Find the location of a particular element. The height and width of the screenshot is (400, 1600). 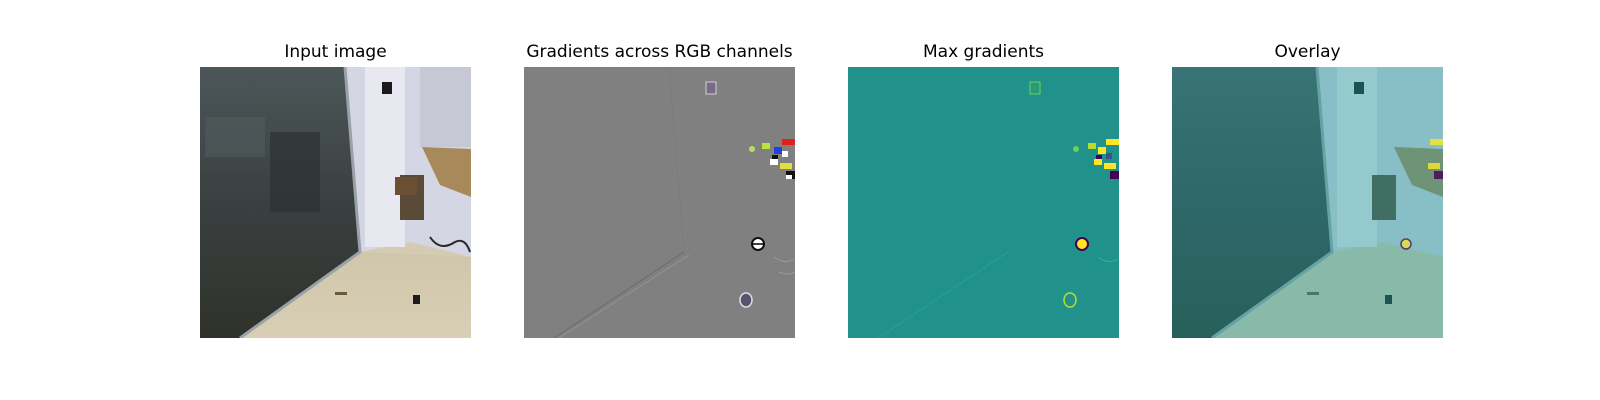

overlay-image is located at coordinates (1307, 202).